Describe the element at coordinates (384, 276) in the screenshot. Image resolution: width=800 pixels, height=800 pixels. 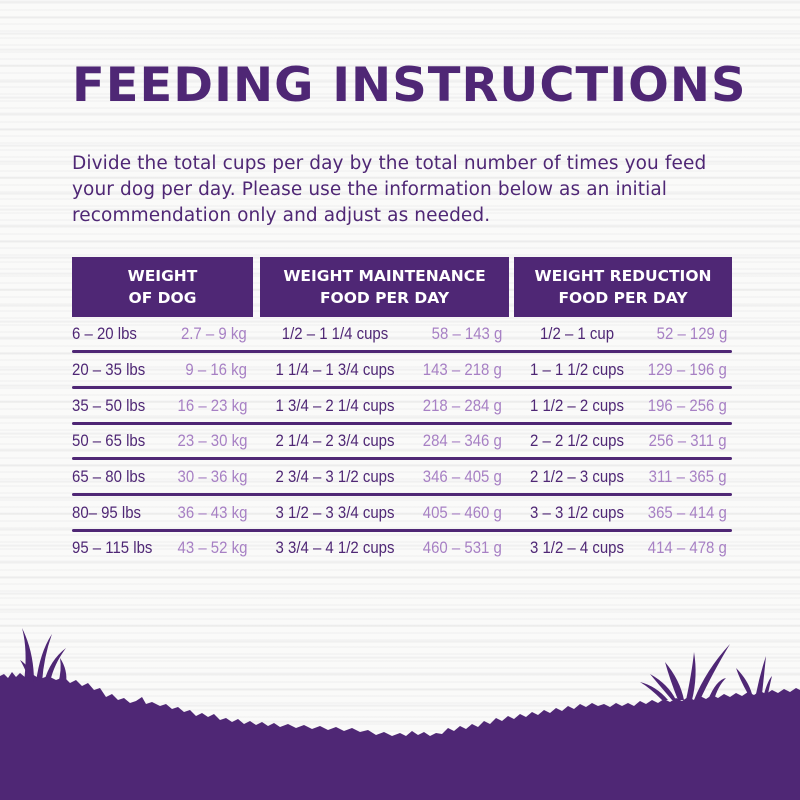
I see `header-line: WEIGHT MAINTENANCE` at that location.